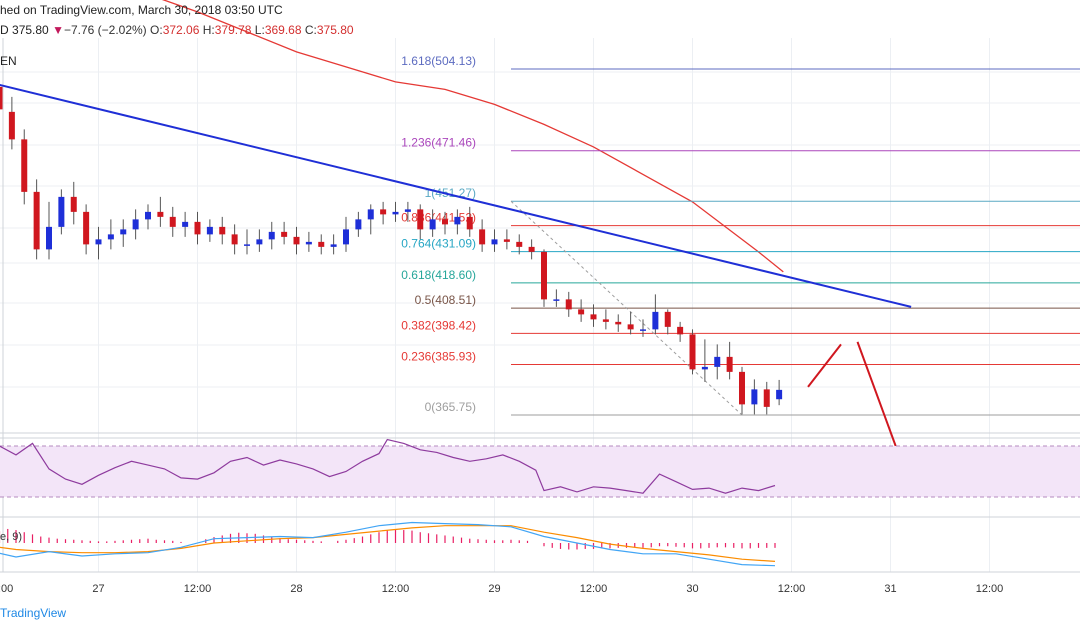 Image resolution: width=1080 pixels, height=632 pixels. What do you see at coordinates (335, 30) in the screenshot?
I see `close-value: 375.80` at bounding box center [335, 30].